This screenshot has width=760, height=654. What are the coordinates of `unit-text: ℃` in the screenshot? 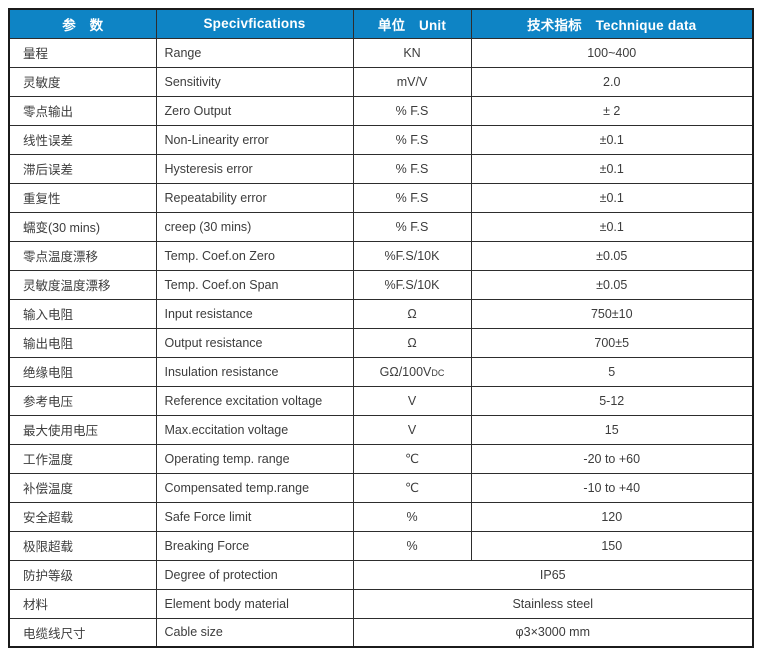 It's located at (412, 488).